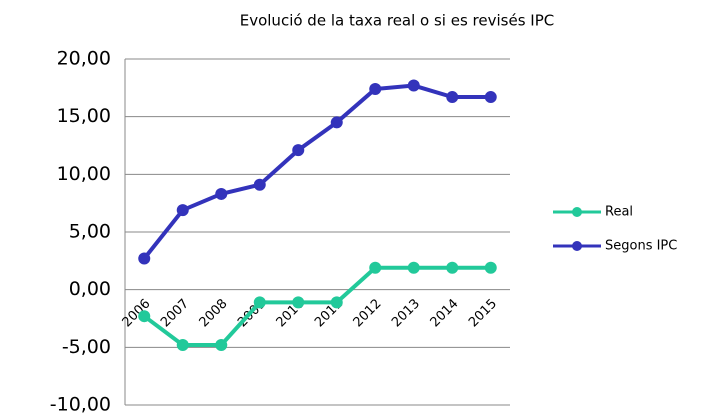  What do you see at coordinates (406, 313) in the screenshot?
I see `x-tick-label: 2013` at bounding box center [406, 313].